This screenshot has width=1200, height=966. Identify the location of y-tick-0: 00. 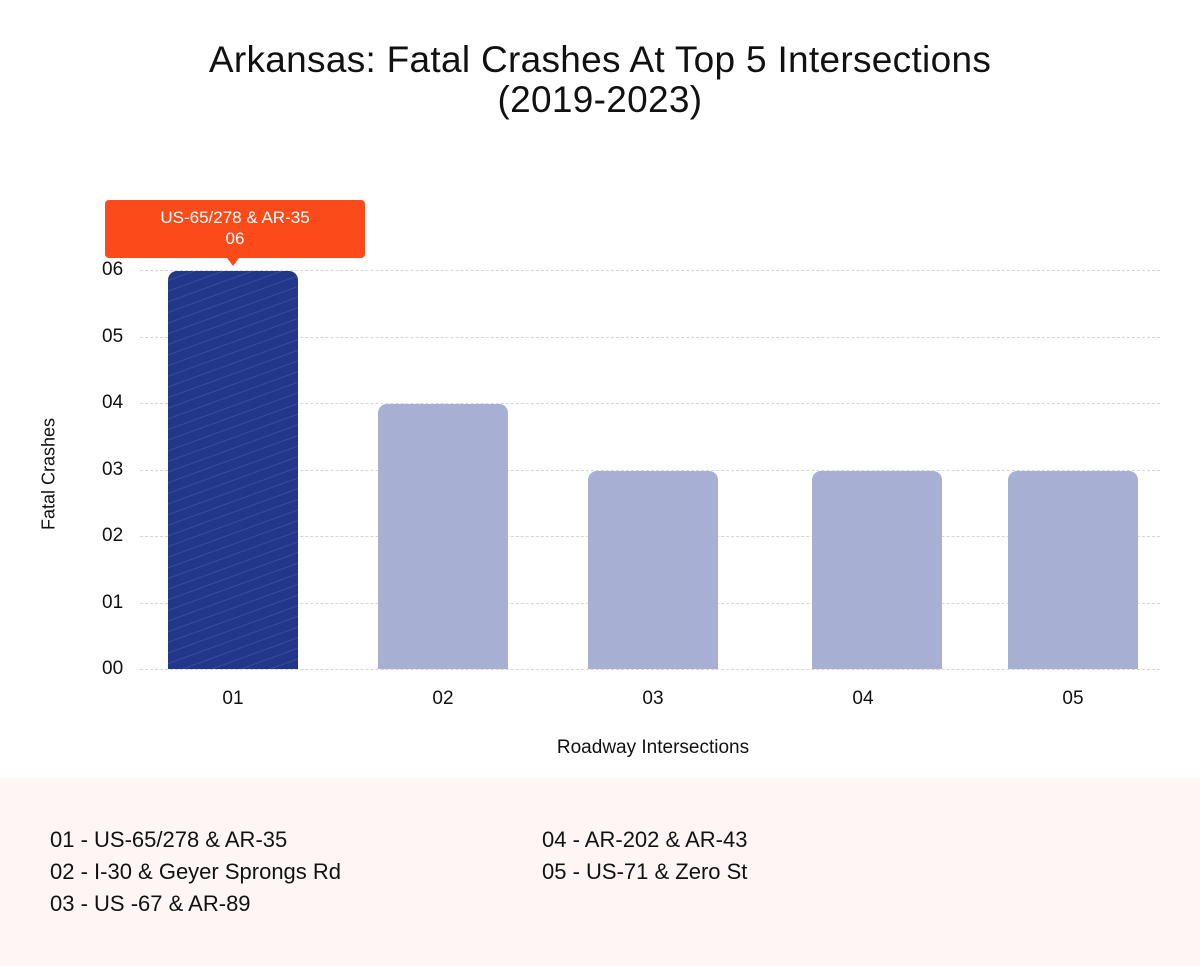
(113, 668).